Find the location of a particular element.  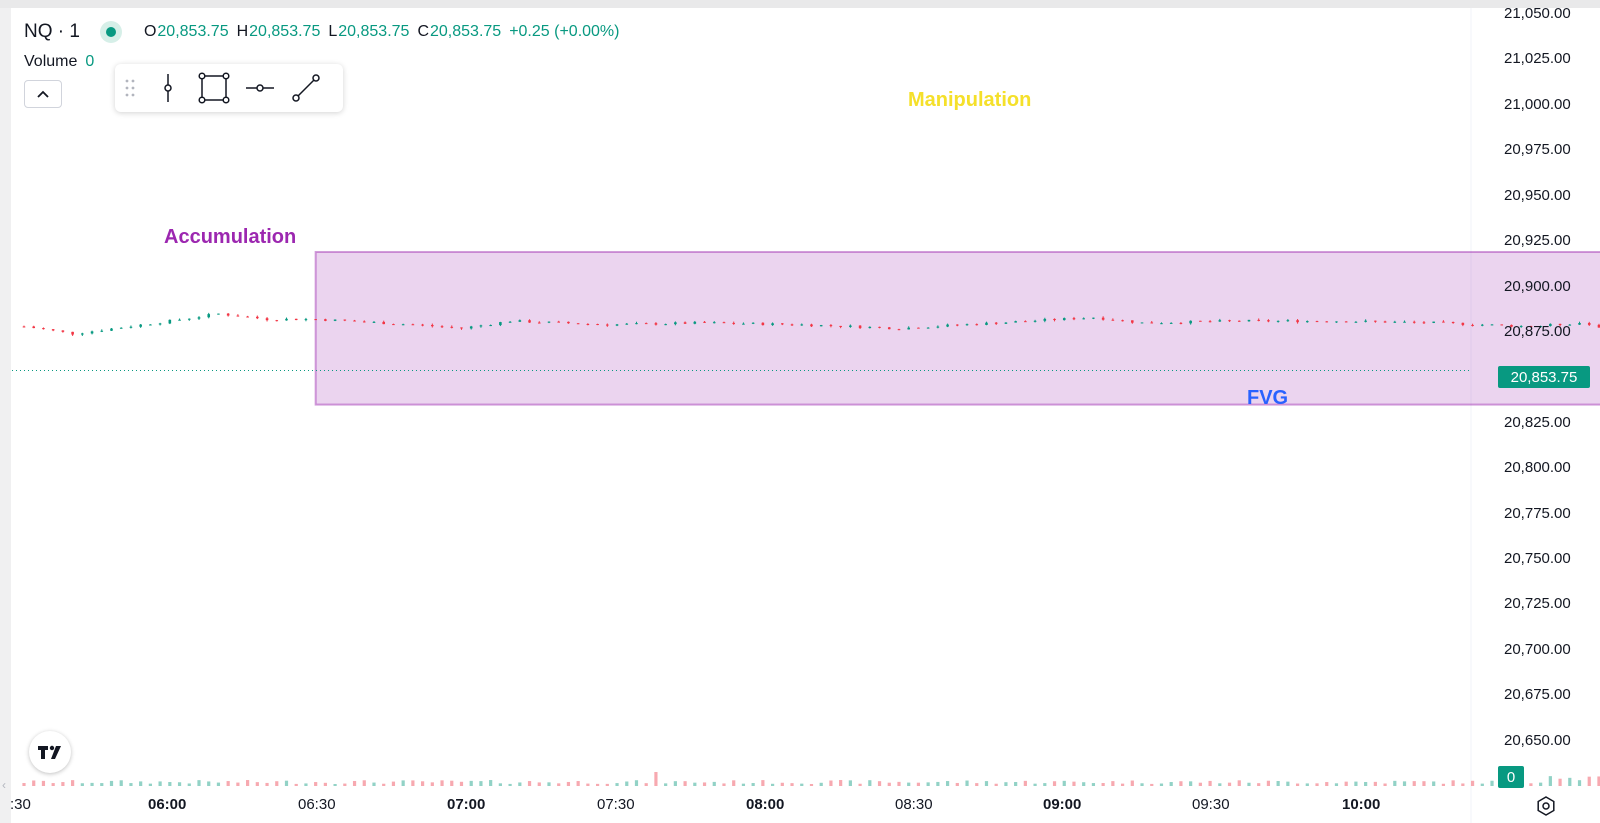

high-label: H is located at coordinates (242, 31).